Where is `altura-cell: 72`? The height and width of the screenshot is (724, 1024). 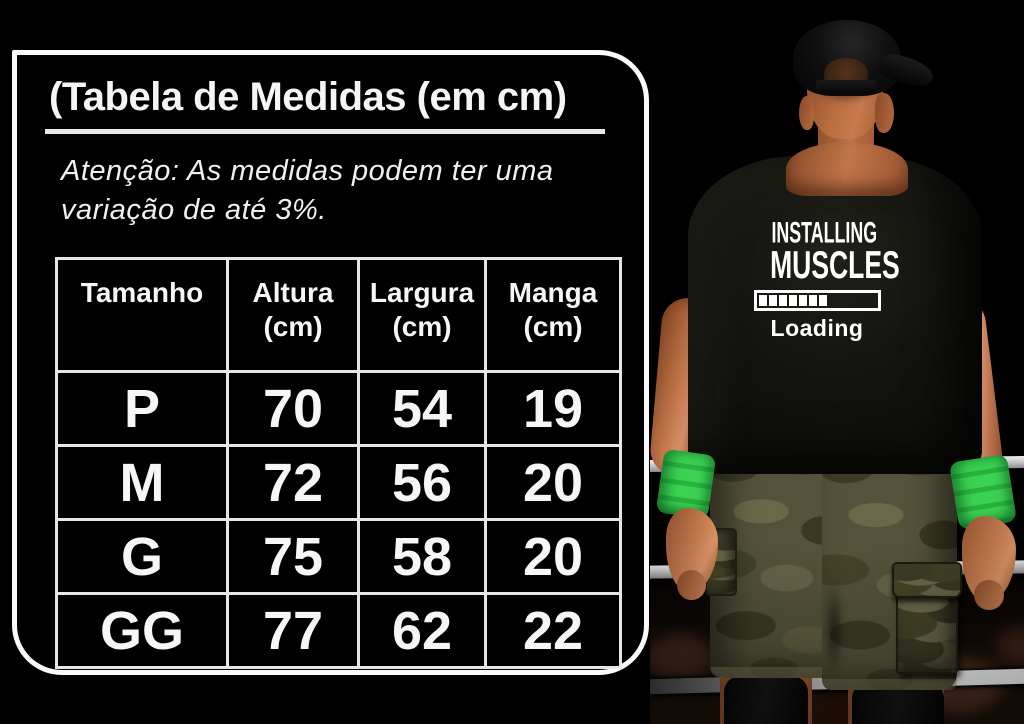 altura-cell: 72 is located at coordinates (293, 482).